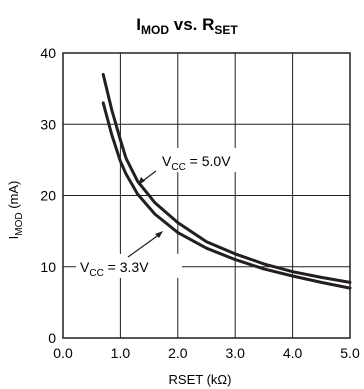  What do you see at coordinates (144, 245) in the screenshot?
I see `annotation-33v-arrow` at bounding box center [144, 245].